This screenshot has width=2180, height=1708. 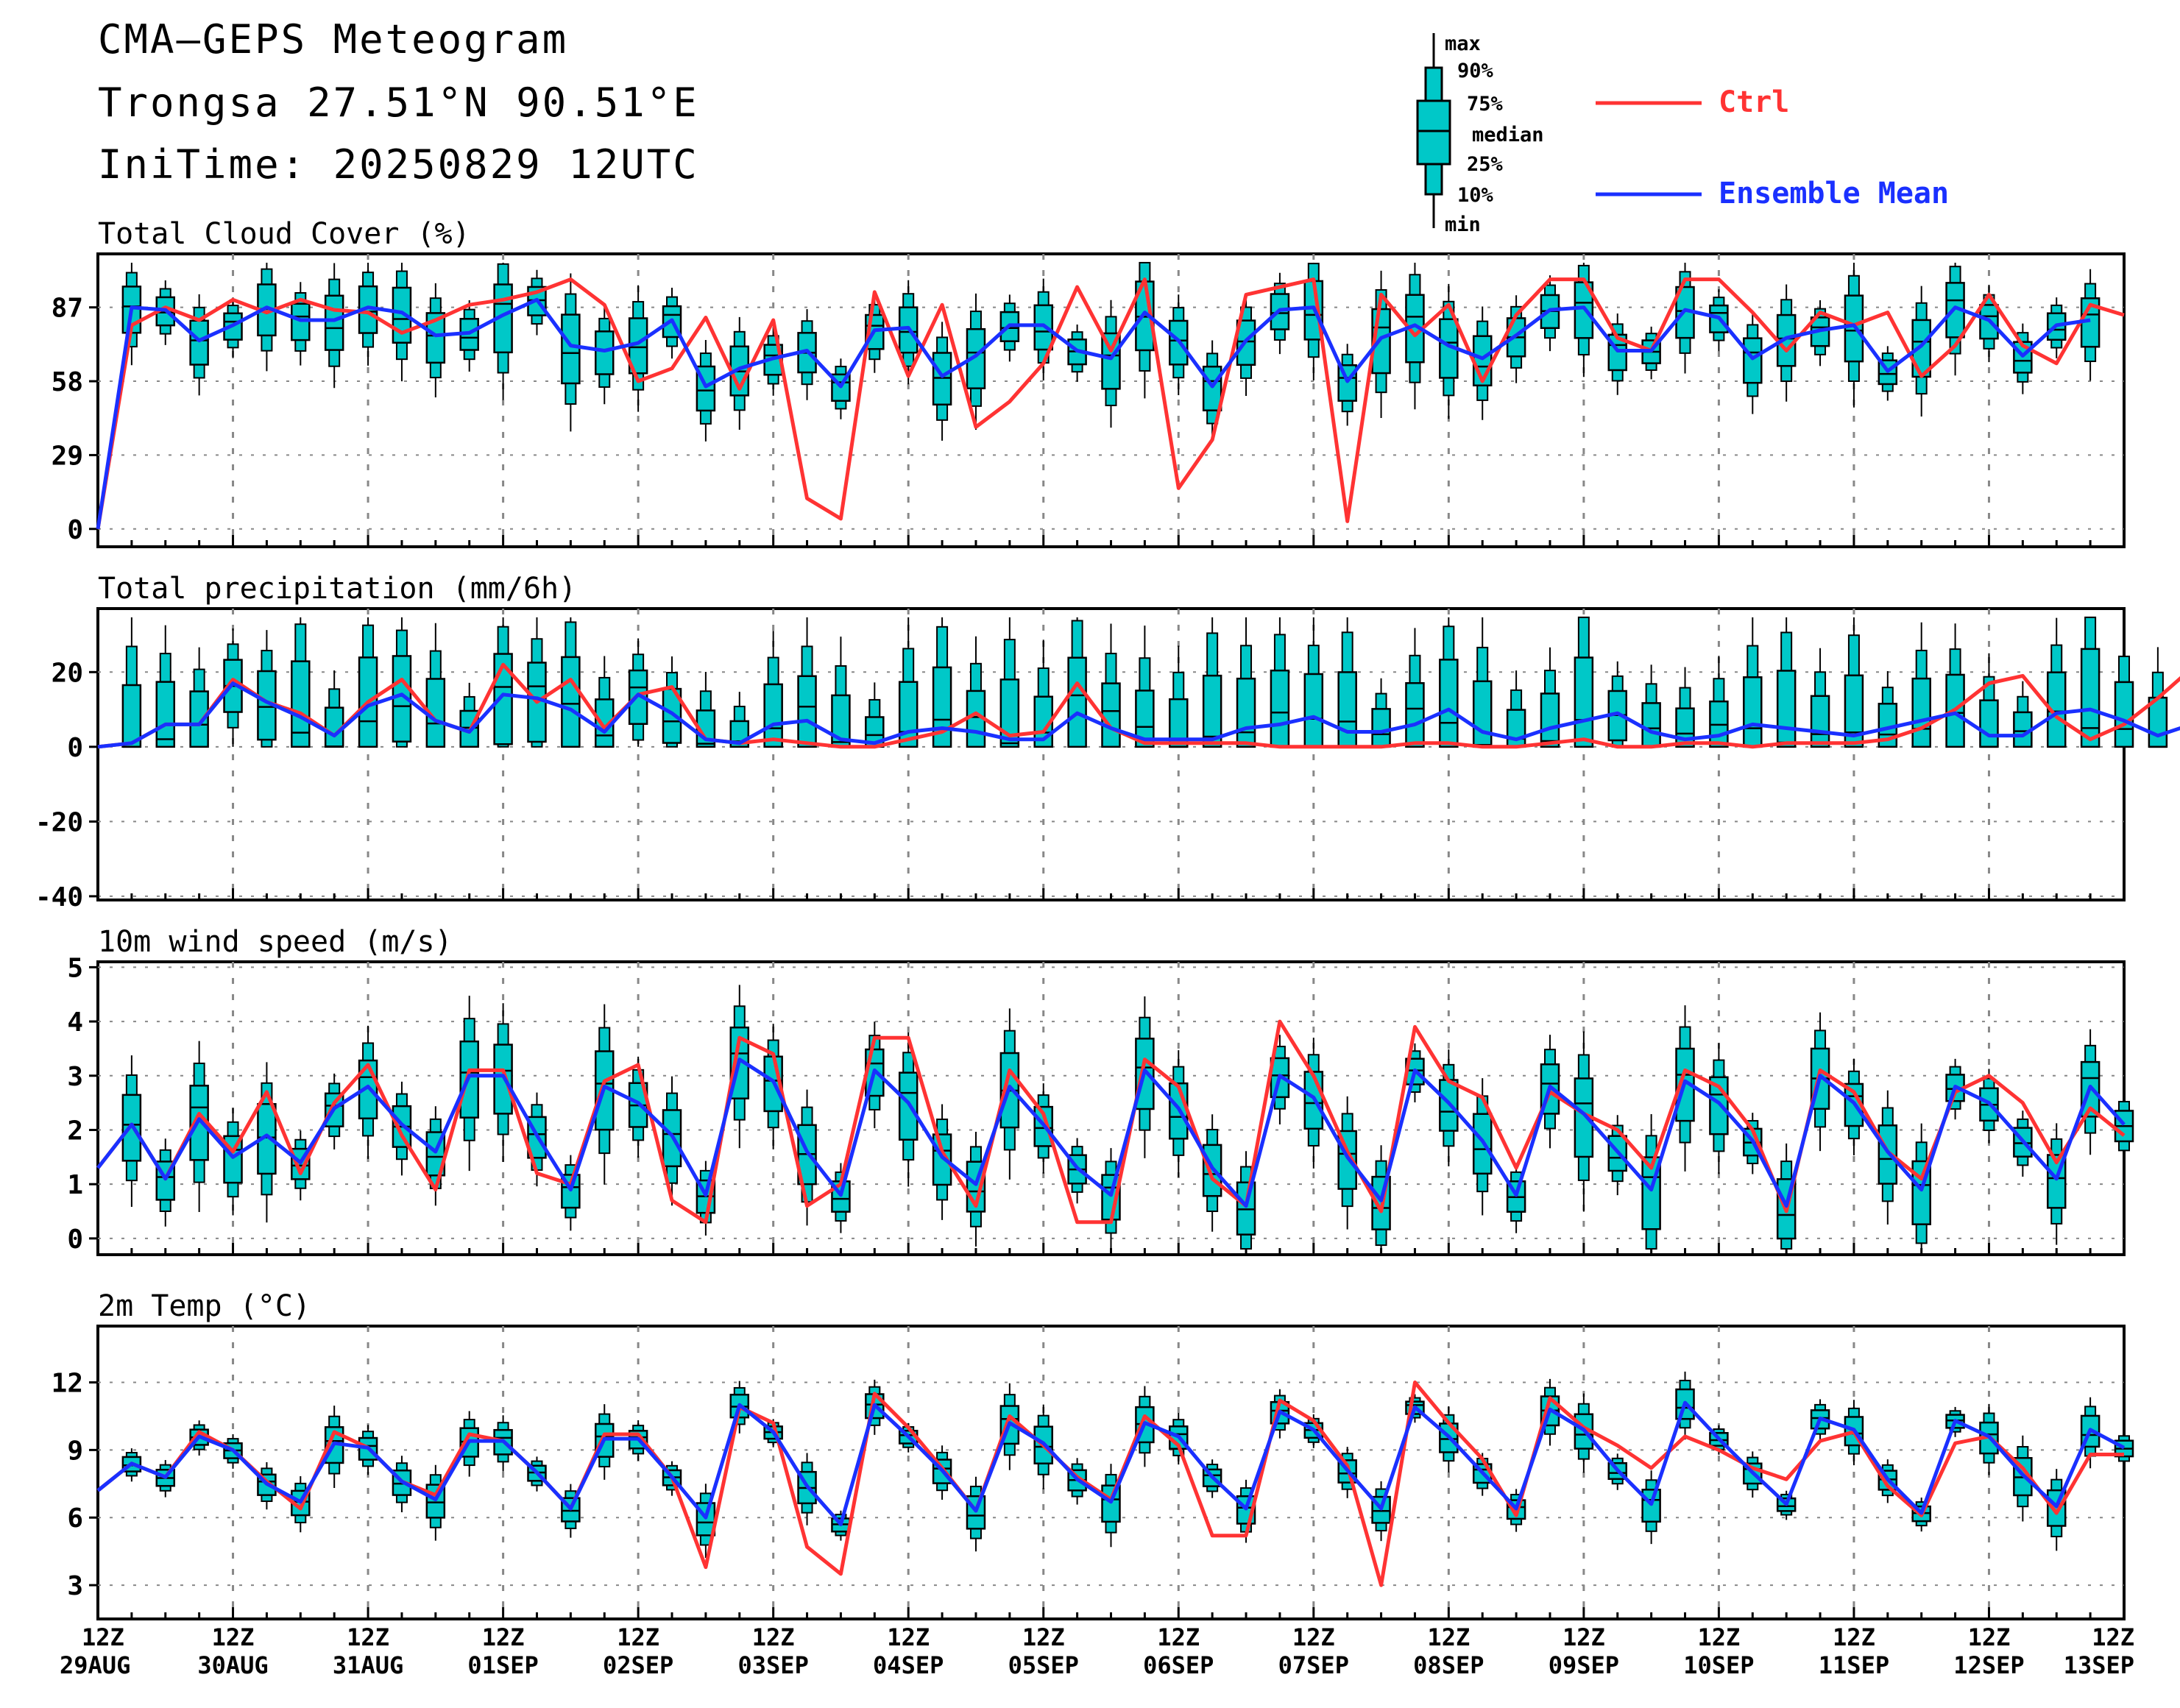 I want to click on y-tick-label: 9, so click(x=75, y=1451).